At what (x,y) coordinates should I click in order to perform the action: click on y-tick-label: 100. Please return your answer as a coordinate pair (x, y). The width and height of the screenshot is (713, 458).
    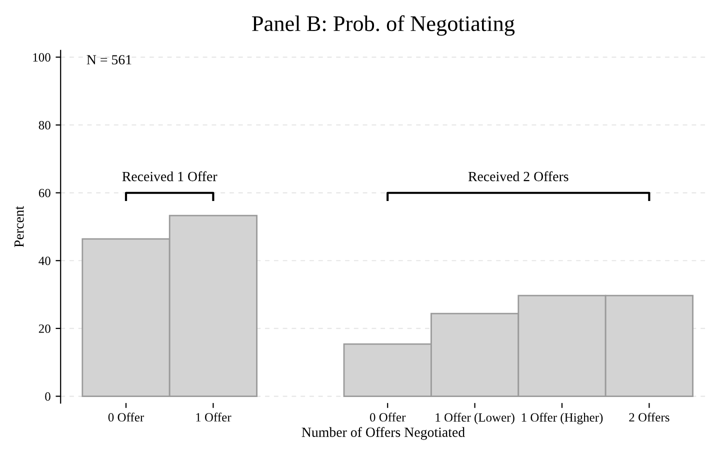
    Looking at the image, I should click on (41, 57).